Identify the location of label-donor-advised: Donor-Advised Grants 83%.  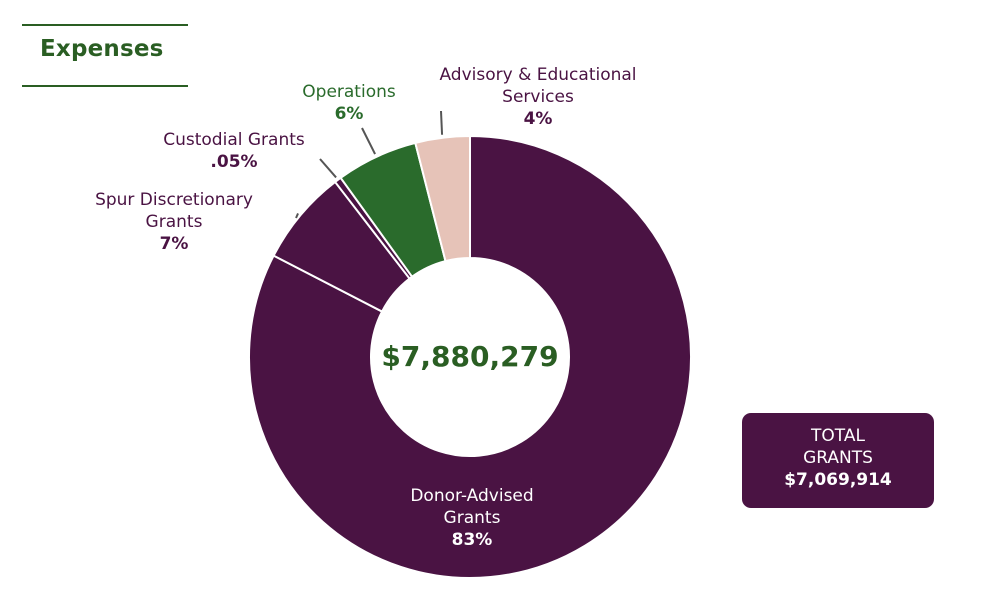
(472, 518).